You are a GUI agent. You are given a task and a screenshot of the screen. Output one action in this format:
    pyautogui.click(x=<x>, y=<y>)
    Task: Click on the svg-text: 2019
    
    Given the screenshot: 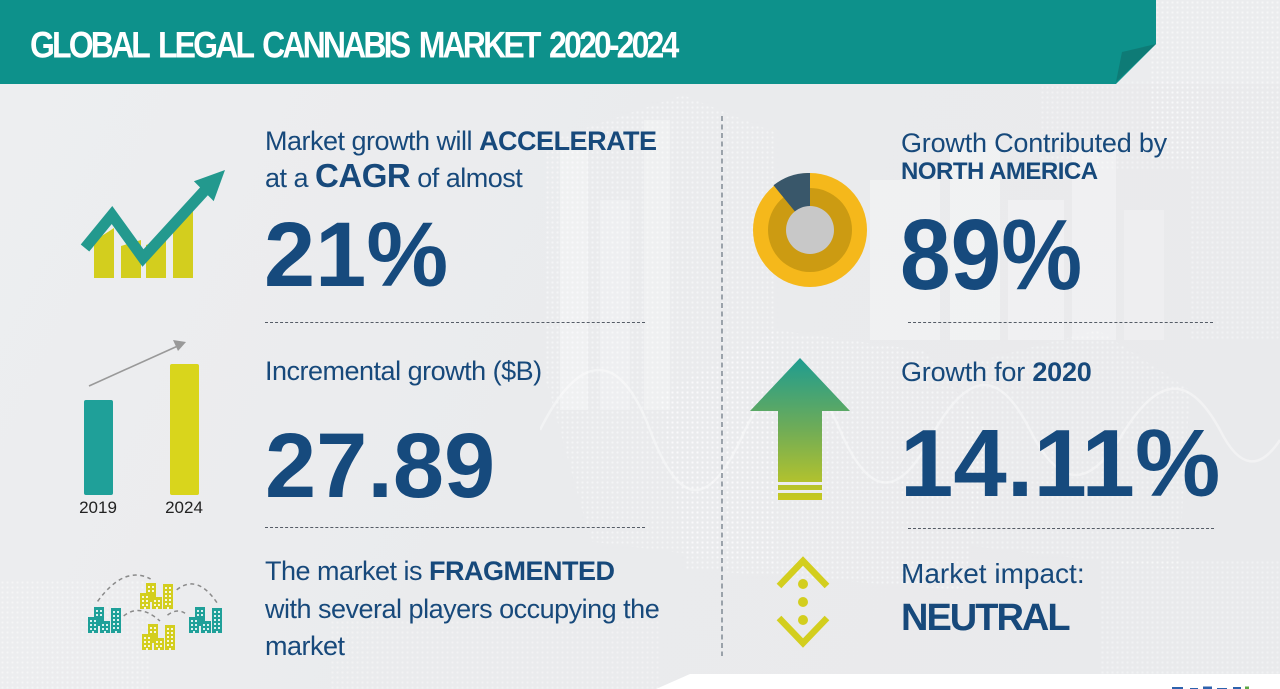 What is the action you would take?
    pyautogui.click(x=98, y=507)
    